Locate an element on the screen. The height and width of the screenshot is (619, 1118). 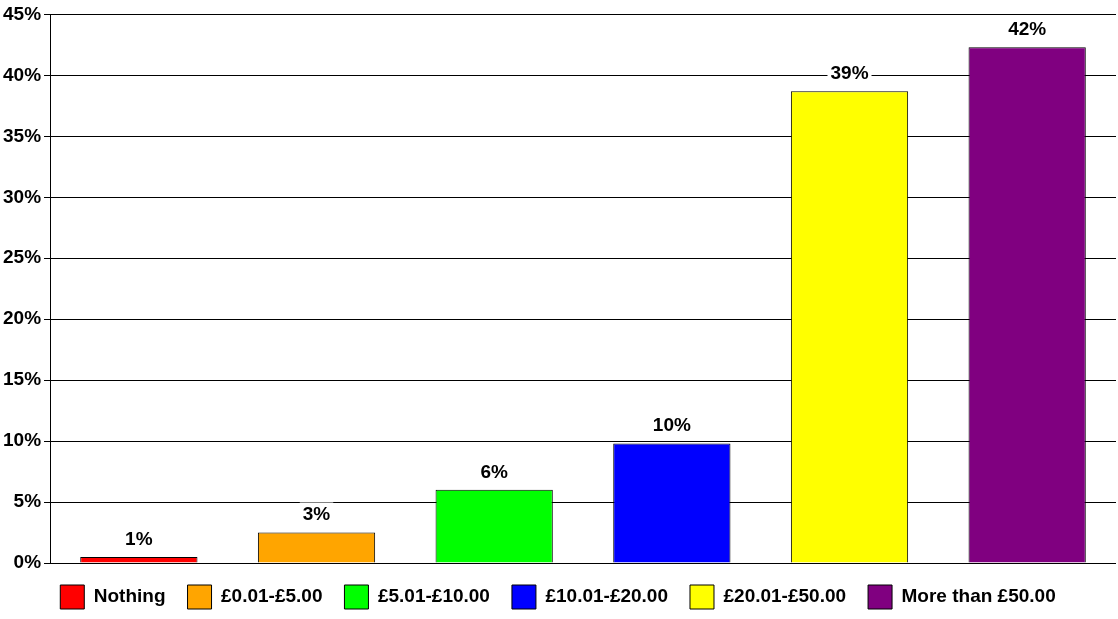
legend-label: £10.01-£20.00 is located at coordinates (606, 596).